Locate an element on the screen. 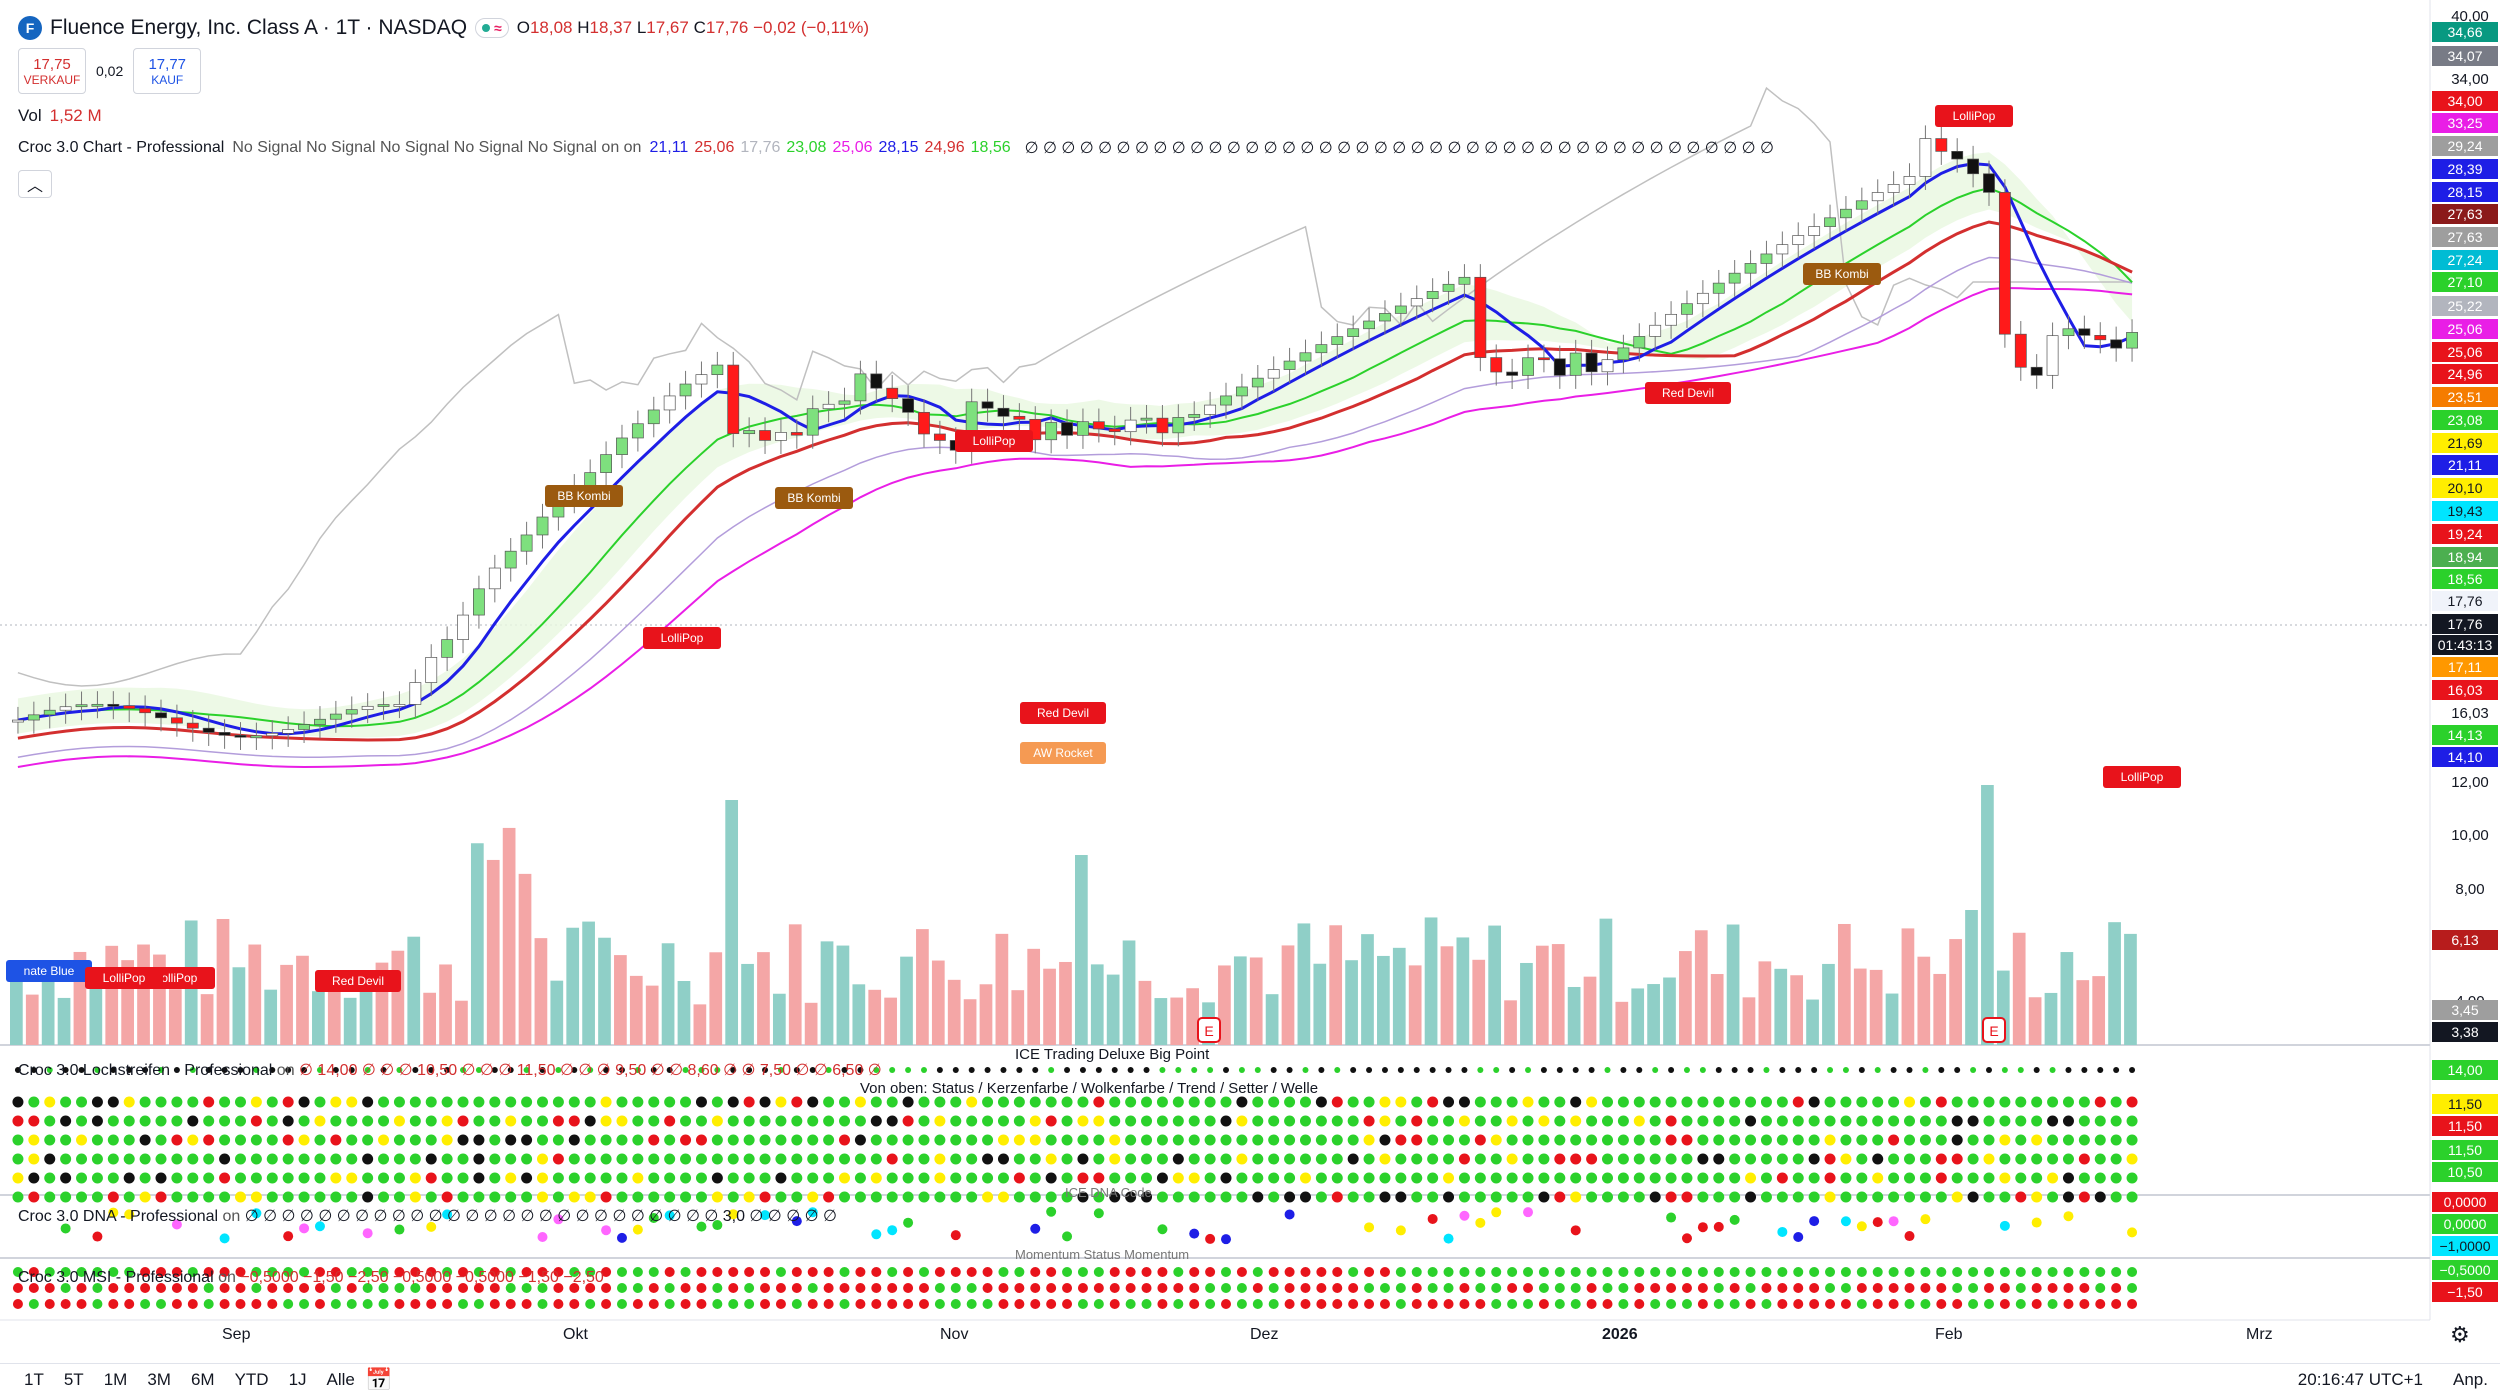  price-badge is located at coordinates (2465, 306).